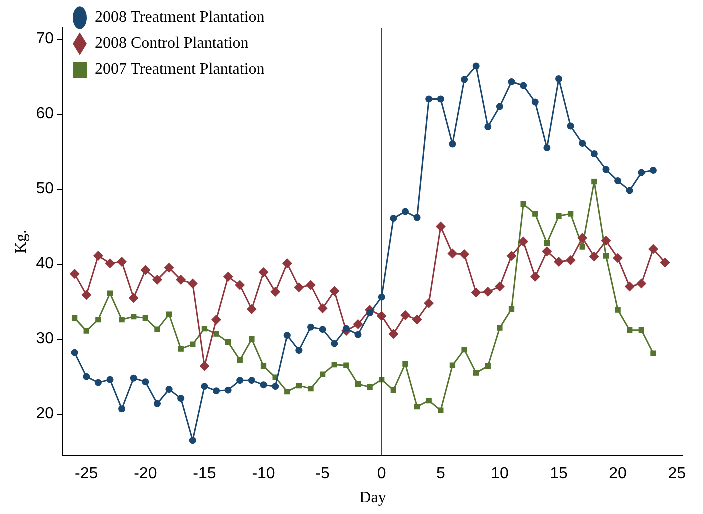  Describe the element at coordinates (500, 474) in the screenshot. I see `x-tick-label: 10` at that location.